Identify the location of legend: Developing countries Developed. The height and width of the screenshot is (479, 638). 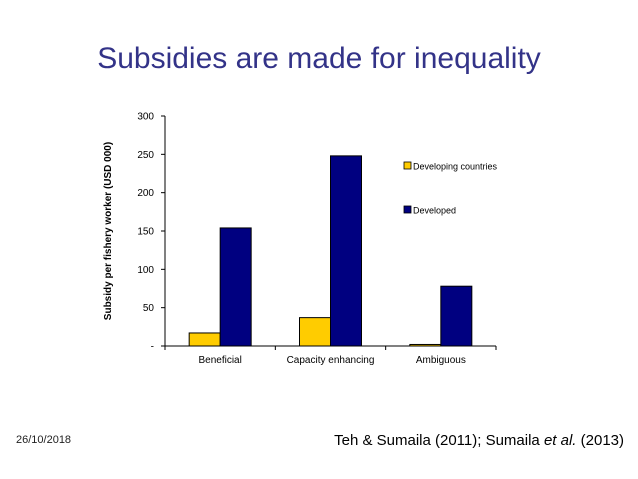
(450, 188).